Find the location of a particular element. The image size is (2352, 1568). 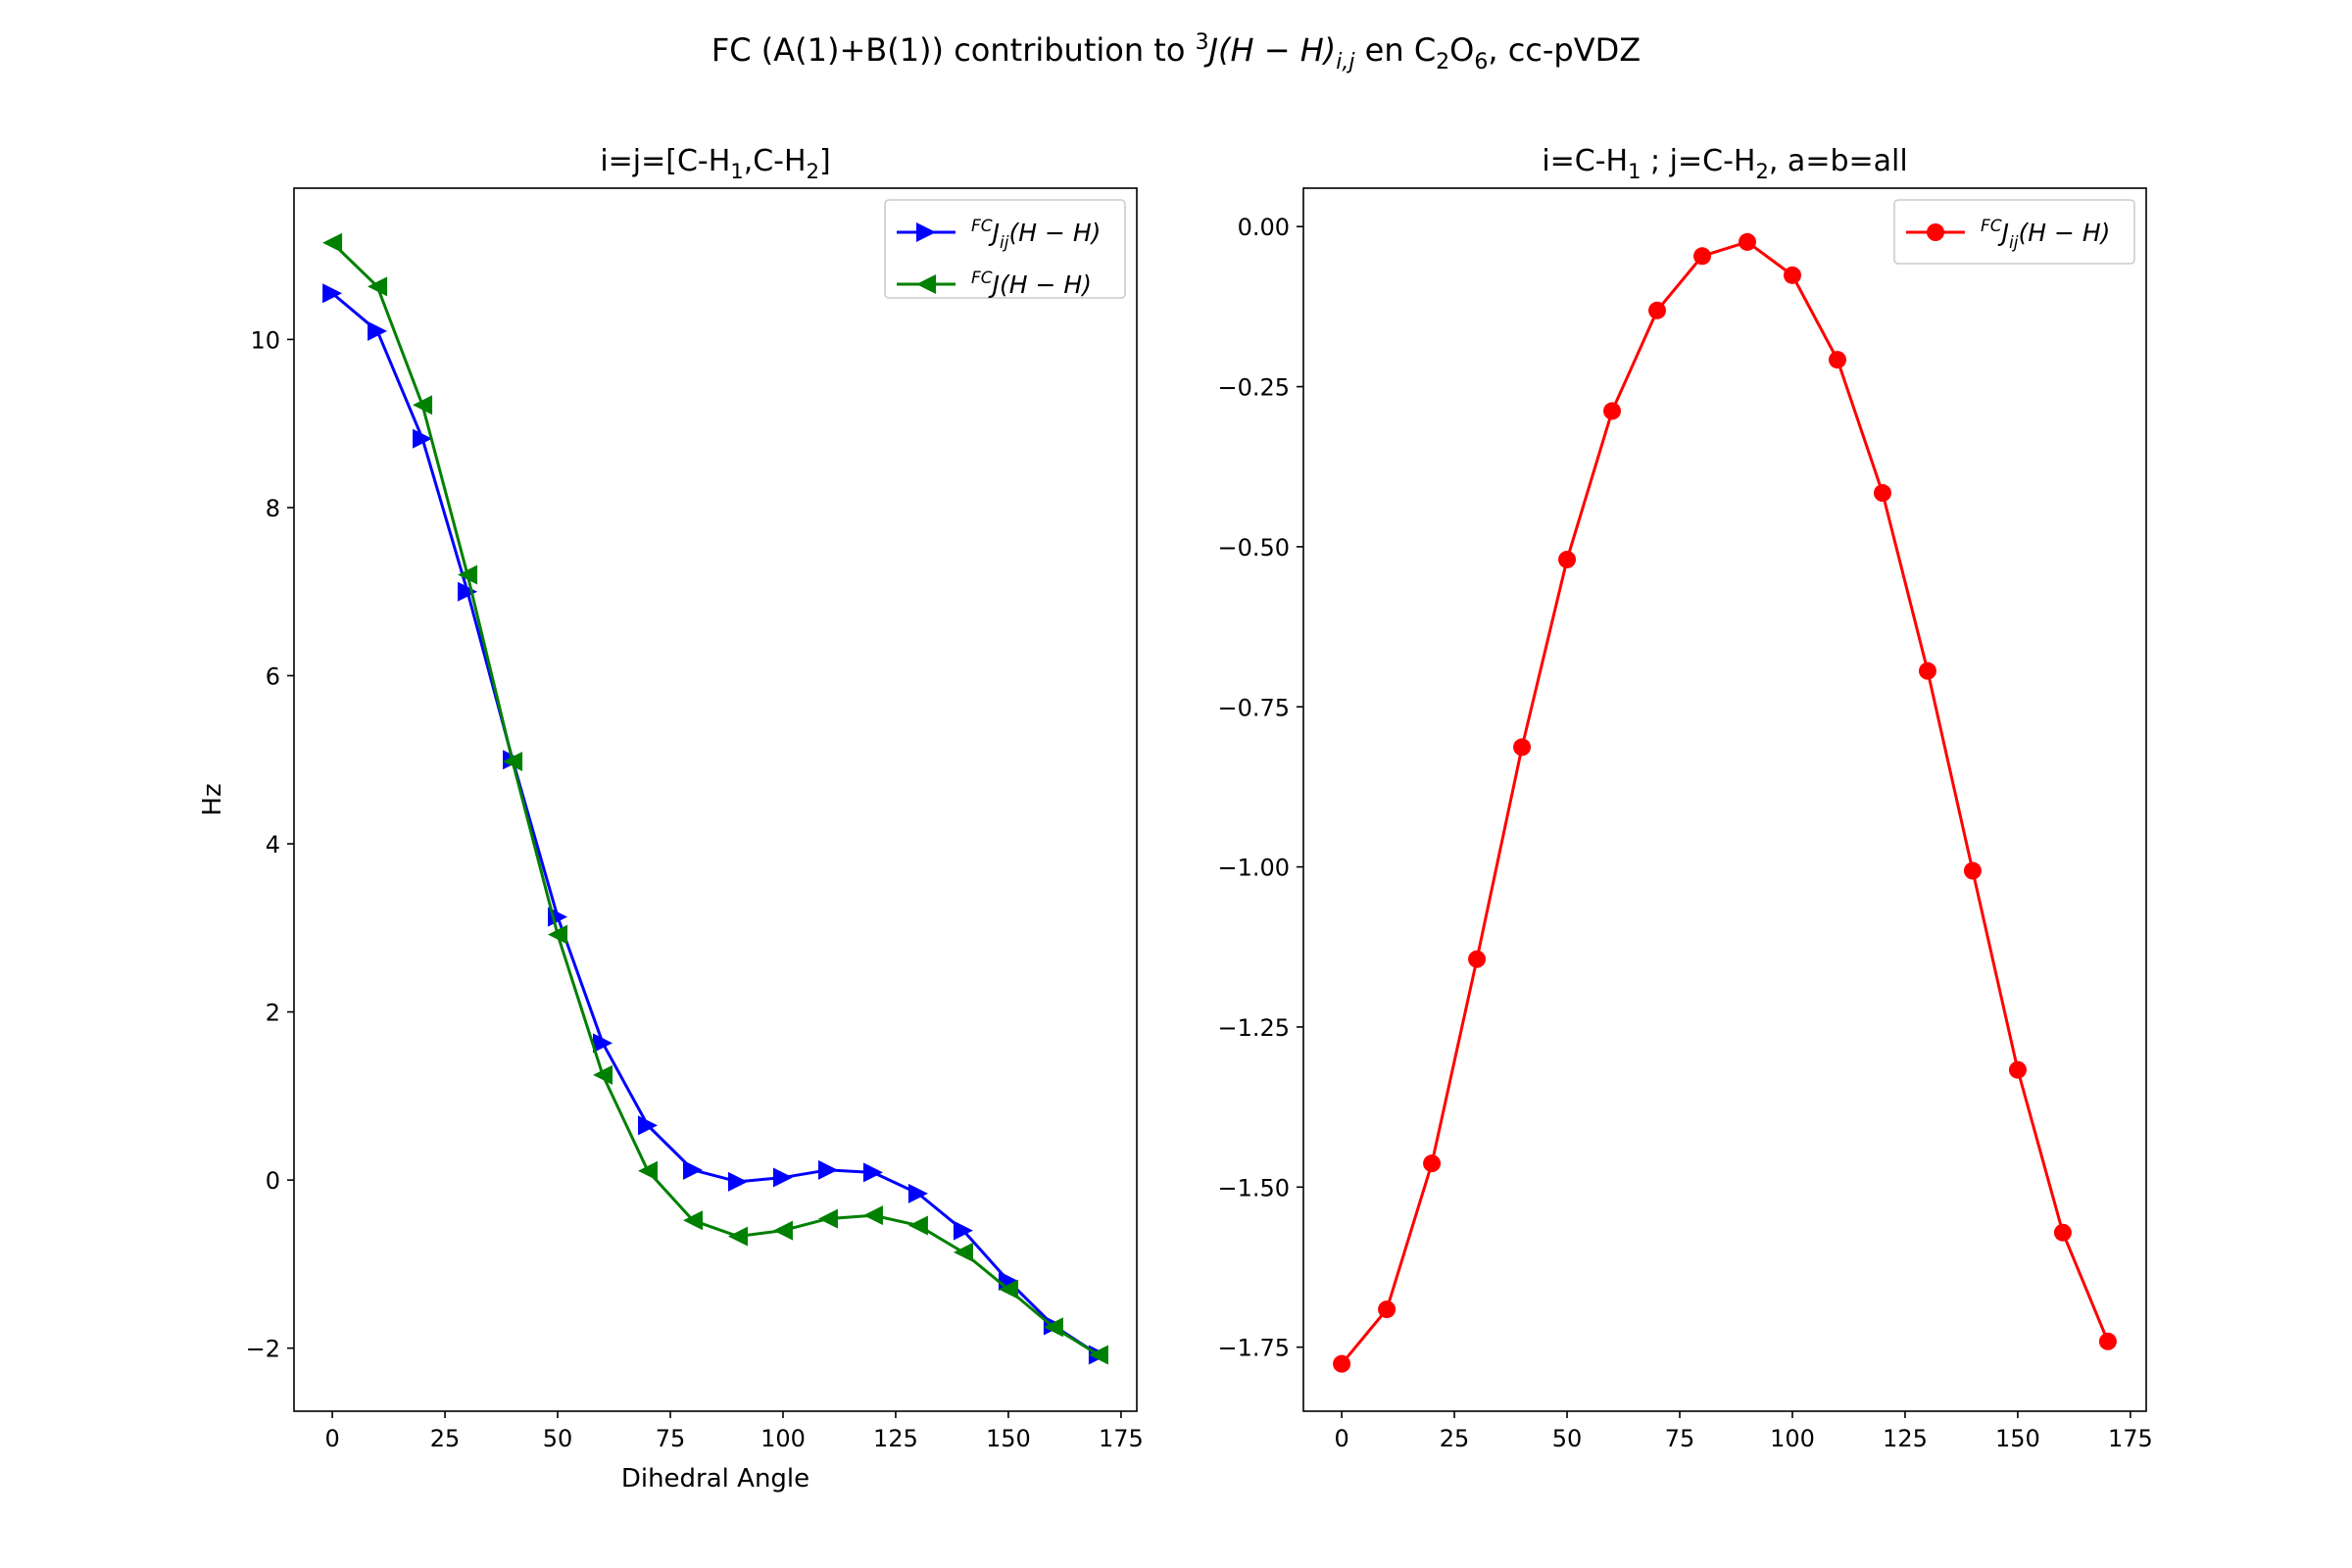

y-axis-label: Hz is located at coordinates (212, 799).